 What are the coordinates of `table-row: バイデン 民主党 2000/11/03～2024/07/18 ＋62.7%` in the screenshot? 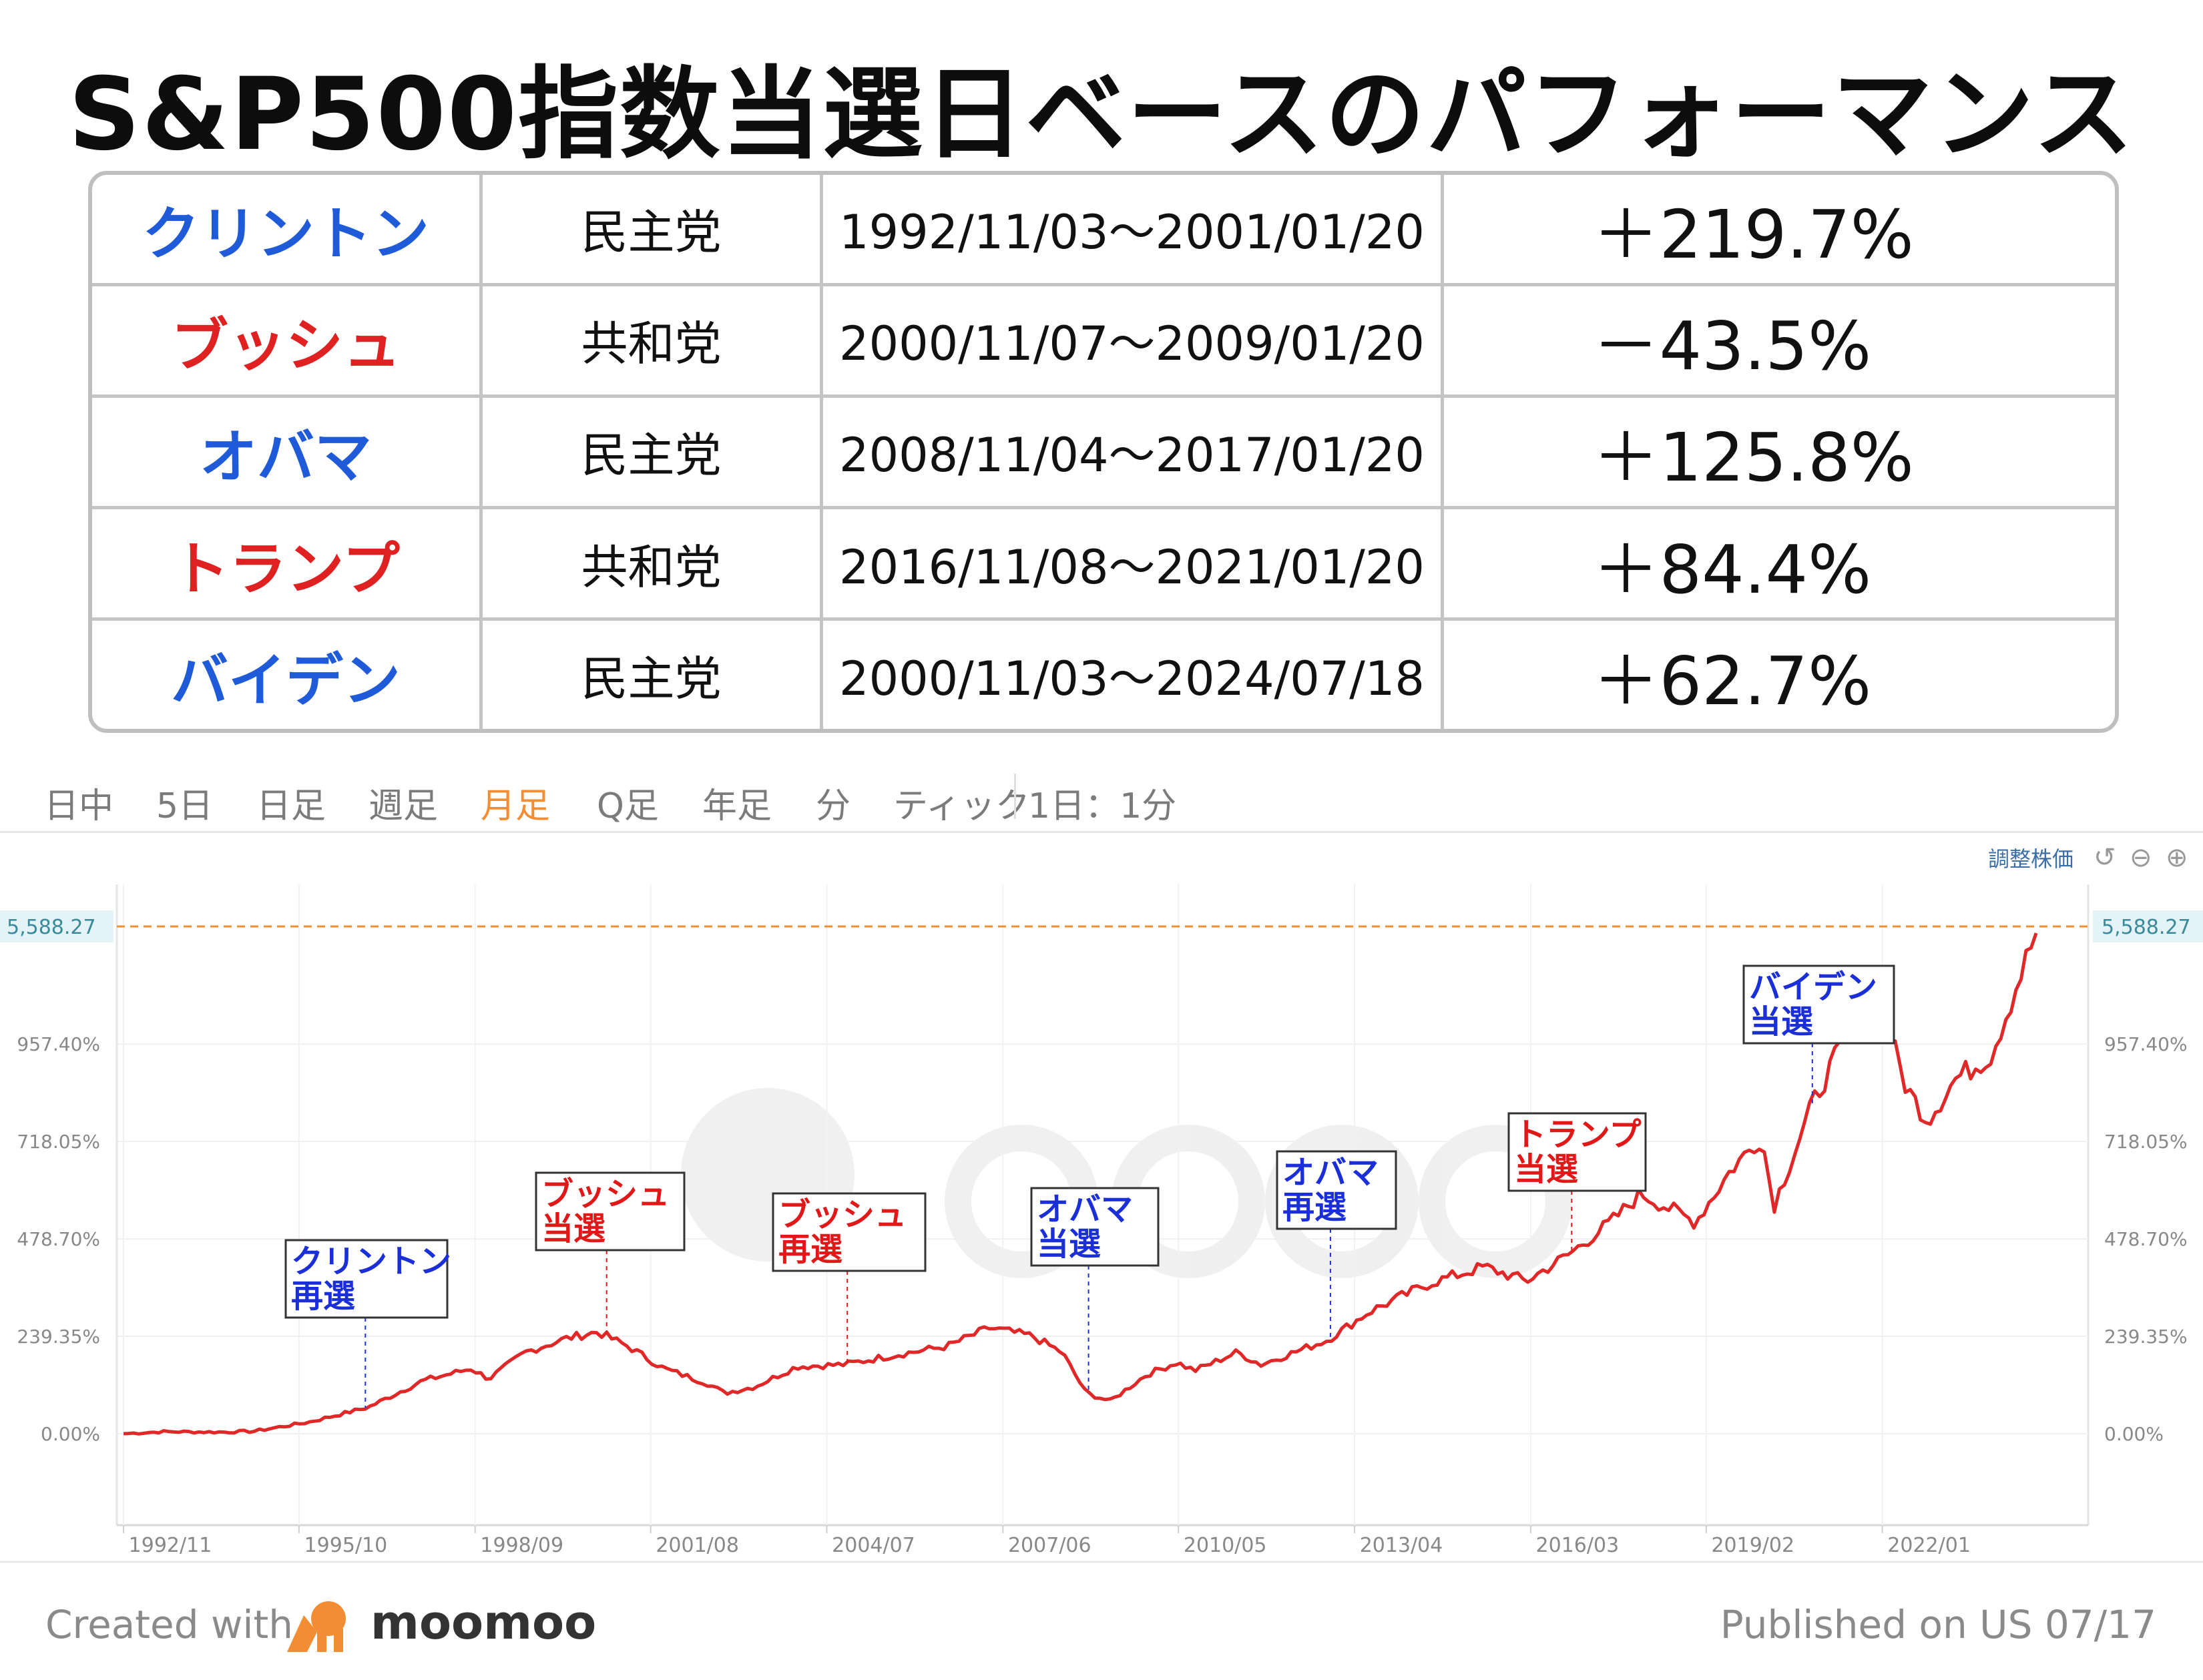 It's located at (1103, 674).